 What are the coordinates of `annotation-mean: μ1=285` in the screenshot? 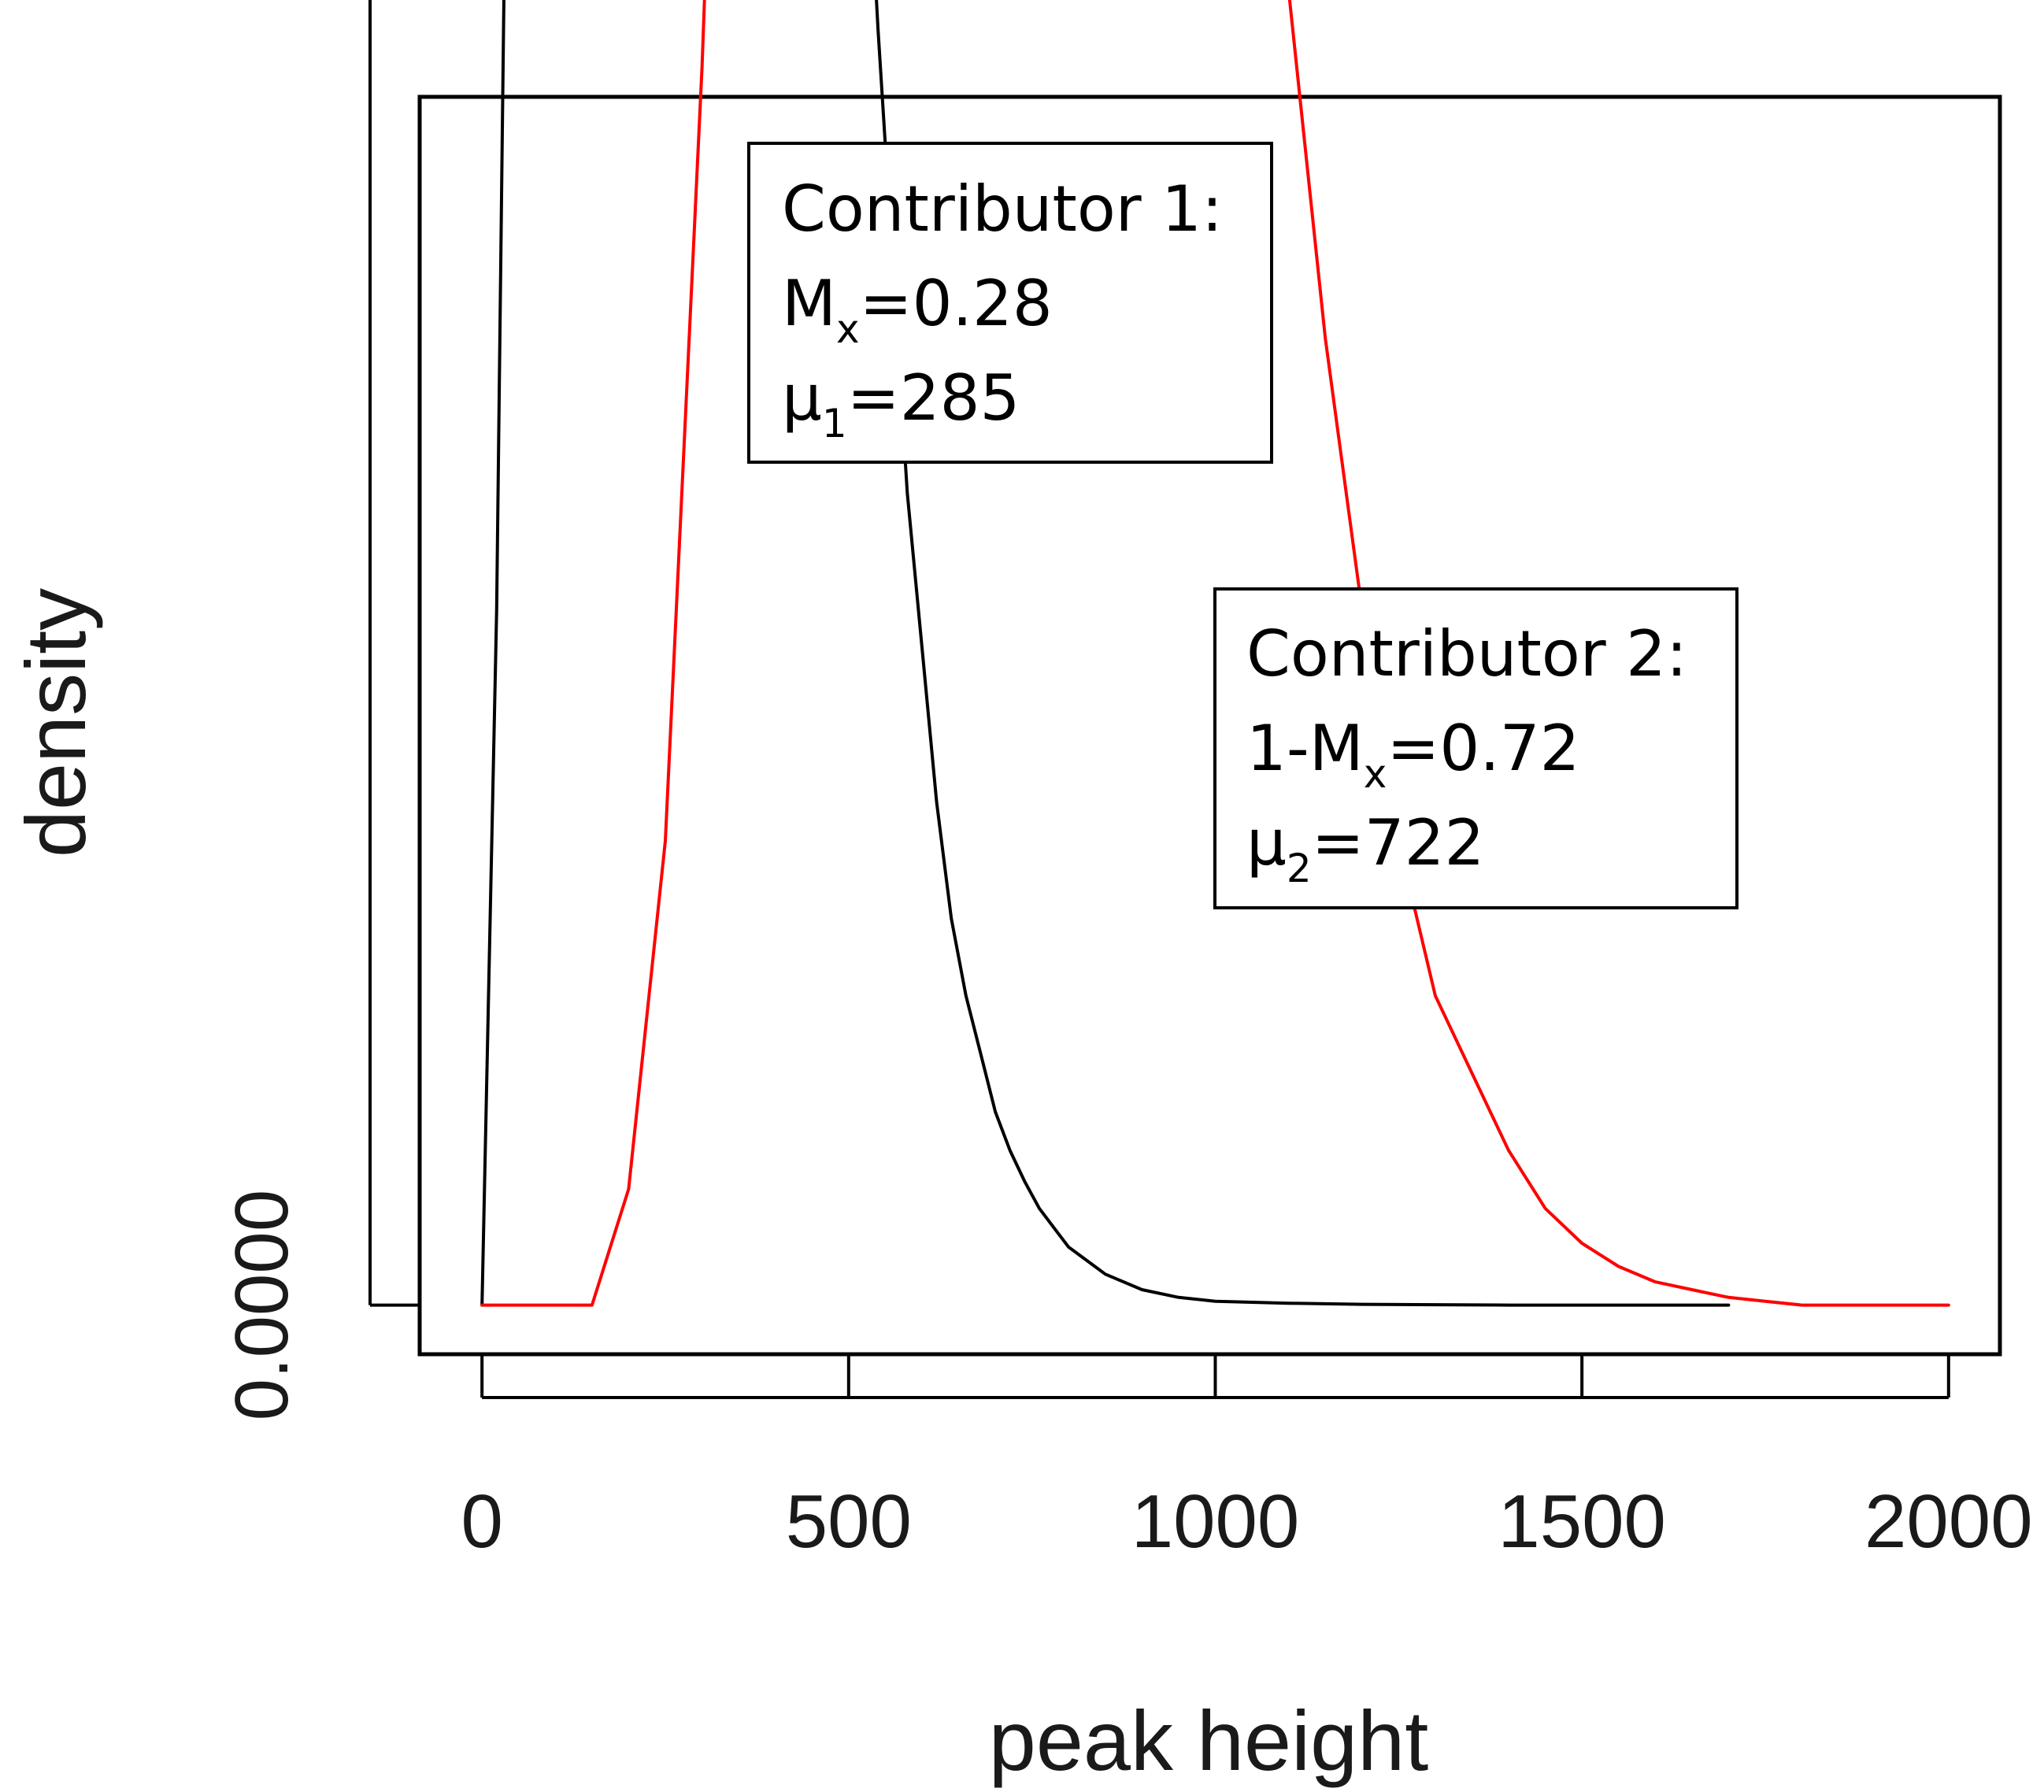 It's located at (901, 403).